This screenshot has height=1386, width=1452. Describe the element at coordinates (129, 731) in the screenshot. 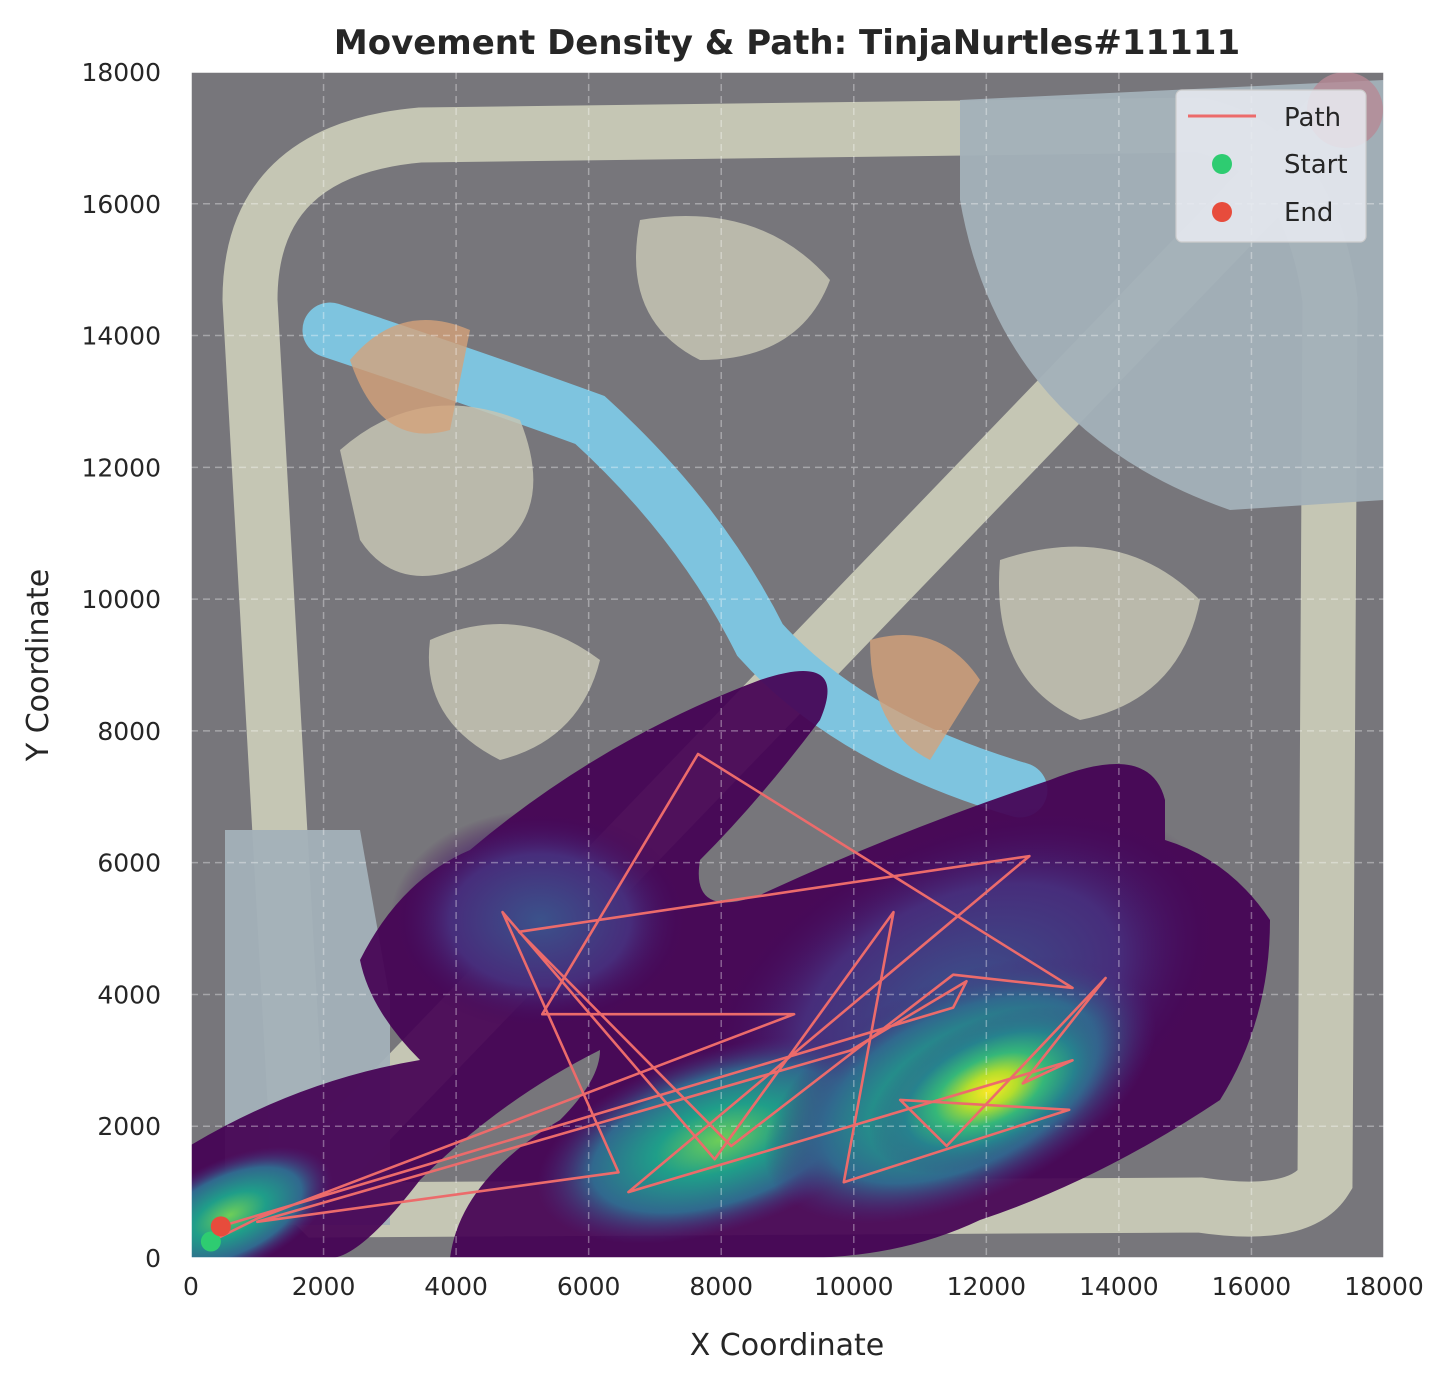

I see `y-tick-label: 8000` at that location.